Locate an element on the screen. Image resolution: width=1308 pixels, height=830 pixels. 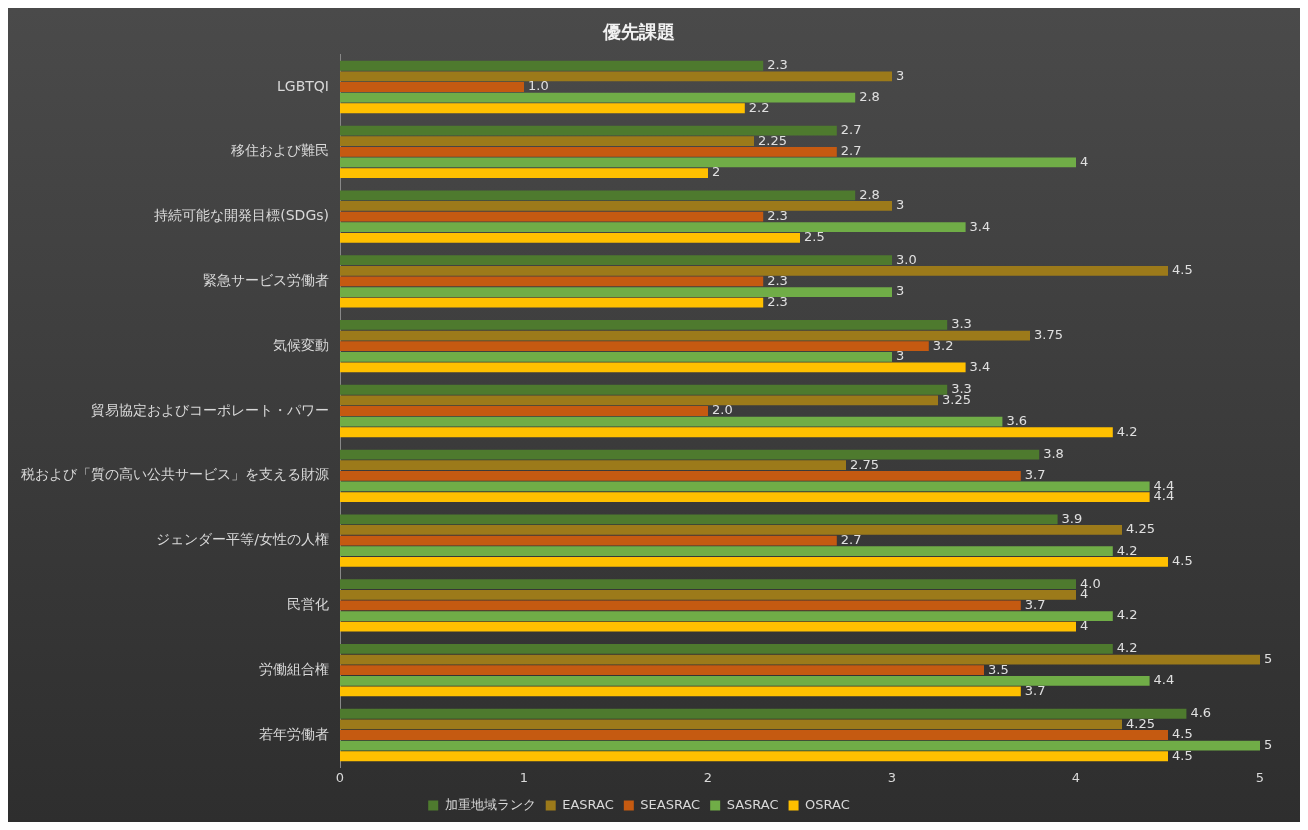
data-label: 3.0 is located at coordinates (906, 259).